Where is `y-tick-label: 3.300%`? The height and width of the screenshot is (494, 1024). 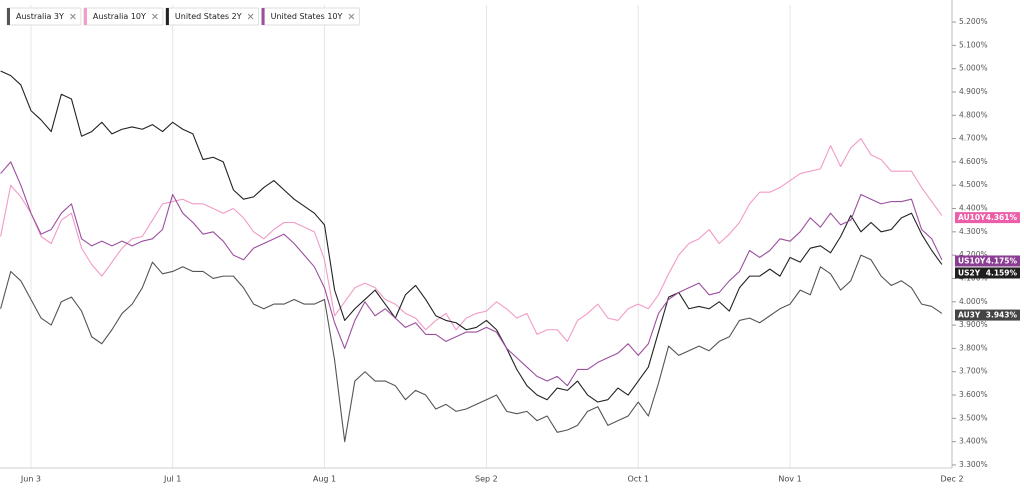
y-tick-label: 3.300% is located at coordinates (973, 464).